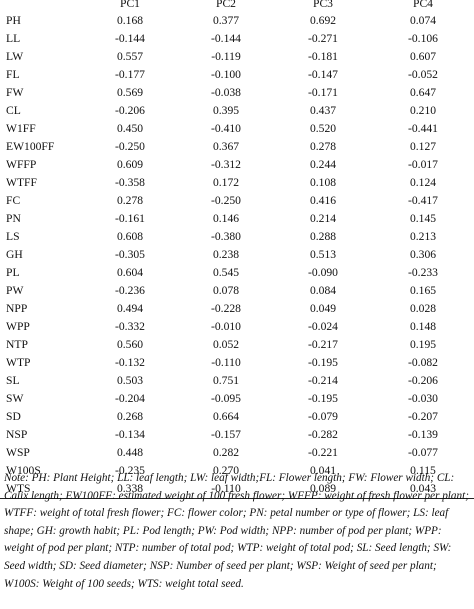 The height and width of the screenshot is (609, 474). I want to click on loading-cell-pc3: -0.079, so click(323, 416).